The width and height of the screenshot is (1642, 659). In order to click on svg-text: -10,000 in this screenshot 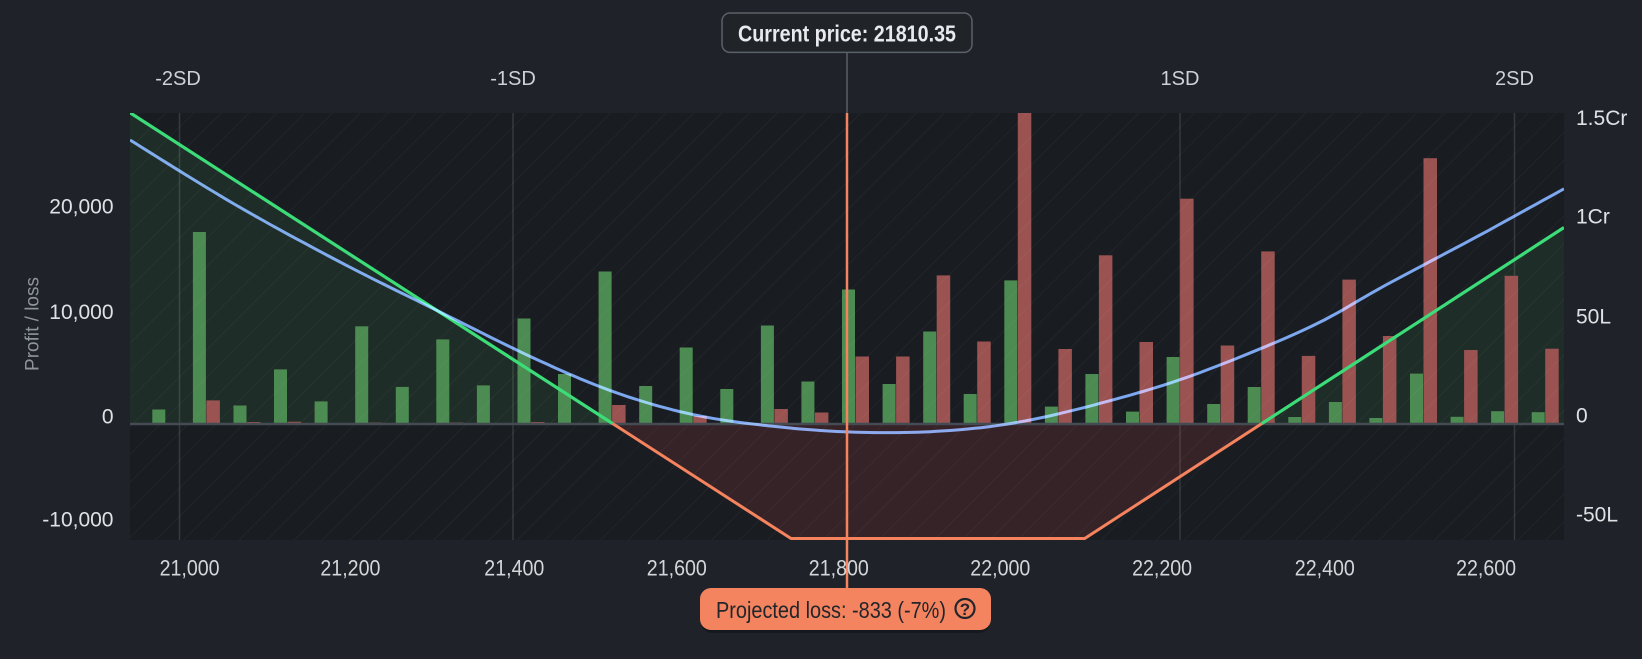, I will do `click(77, 520)`.